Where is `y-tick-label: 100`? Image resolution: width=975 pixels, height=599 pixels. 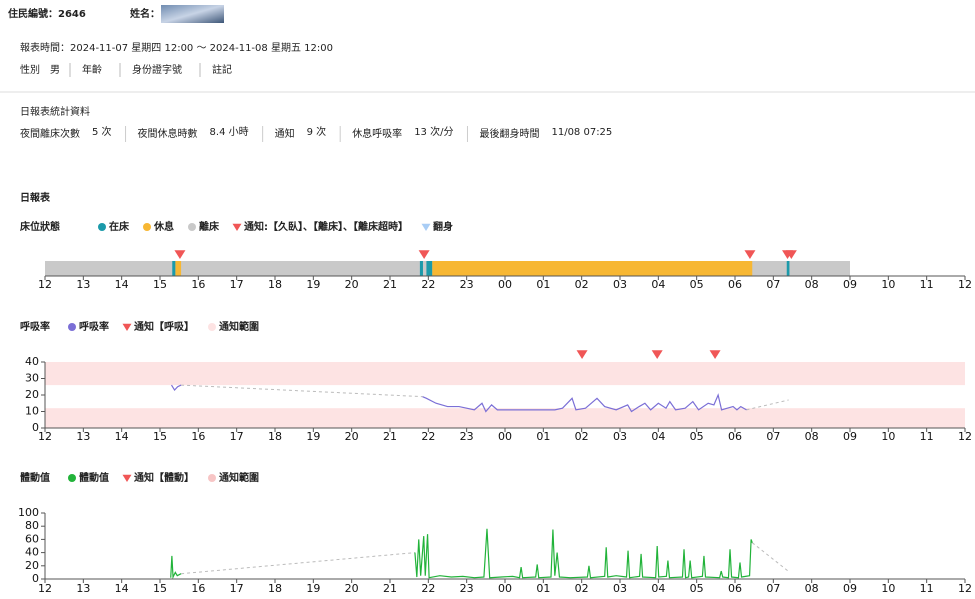 y-tick-label: 100 is located at coordinates (28, 512).